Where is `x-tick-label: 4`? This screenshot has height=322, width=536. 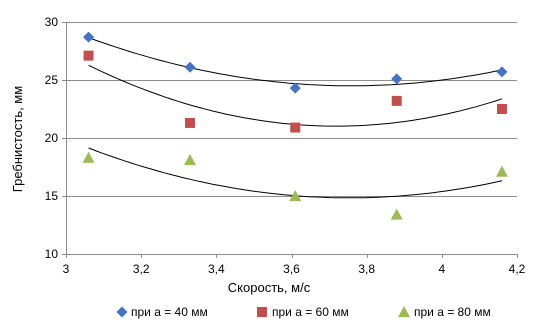 x-tick-label: 4 is located at coordinates (441, 269).